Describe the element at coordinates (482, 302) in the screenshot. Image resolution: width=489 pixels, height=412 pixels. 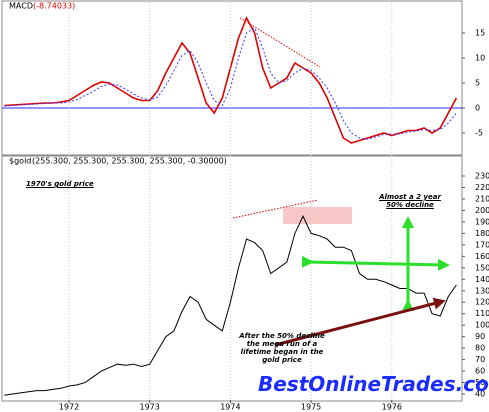
I see `y-tick-label: 120` at that location.